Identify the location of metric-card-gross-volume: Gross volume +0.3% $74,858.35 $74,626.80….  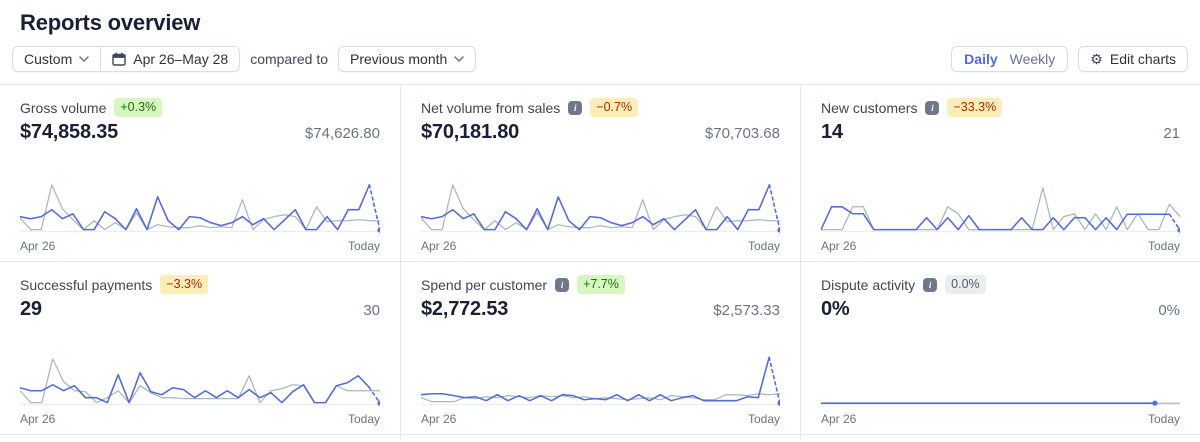
(200, 173).